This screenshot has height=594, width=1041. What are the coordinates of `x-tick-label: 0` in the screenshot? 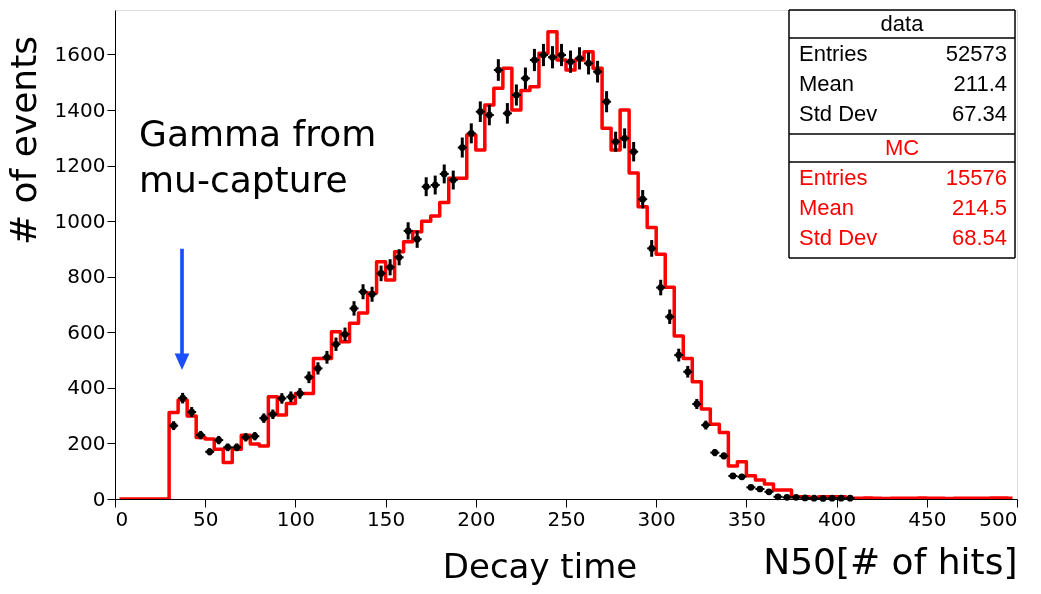 It's located at (122, 518).